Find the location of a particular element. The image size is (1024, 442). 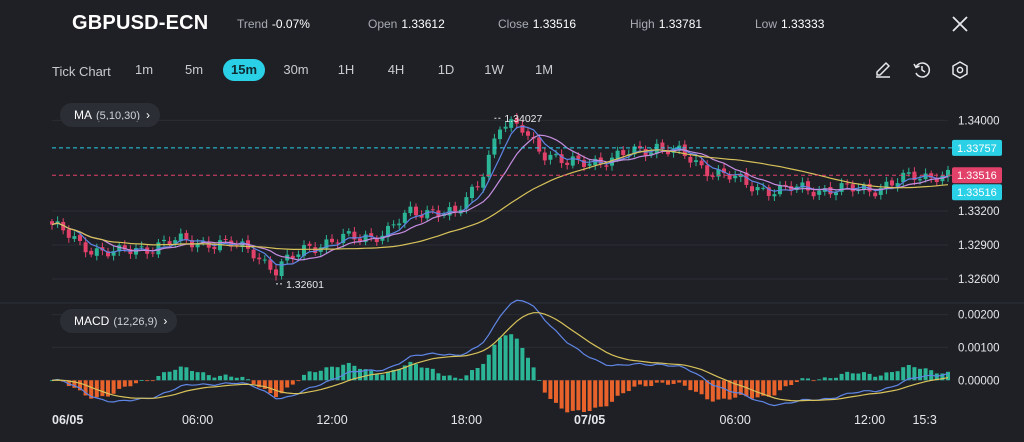

macd-indicator-pill: MACD (12,26,9) › is located at coordinates (119, 321).